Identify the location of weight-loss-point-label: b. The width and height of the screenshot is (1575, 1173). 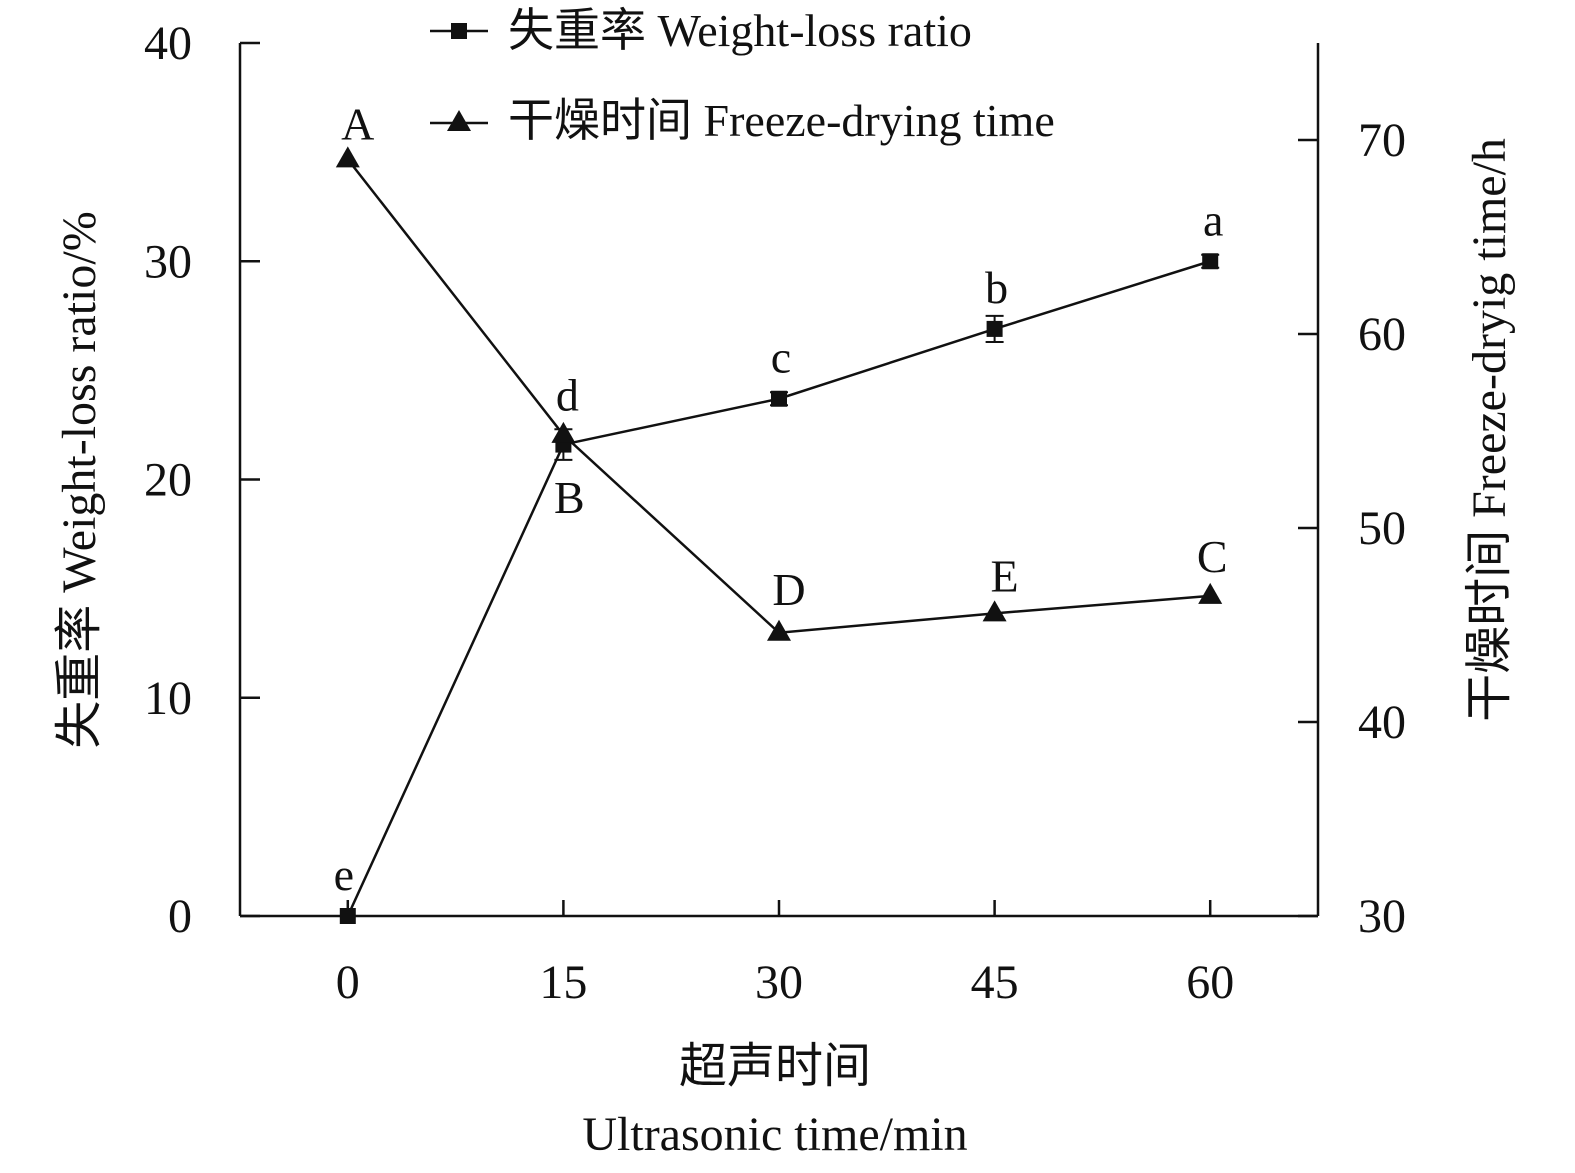
(996, 287).